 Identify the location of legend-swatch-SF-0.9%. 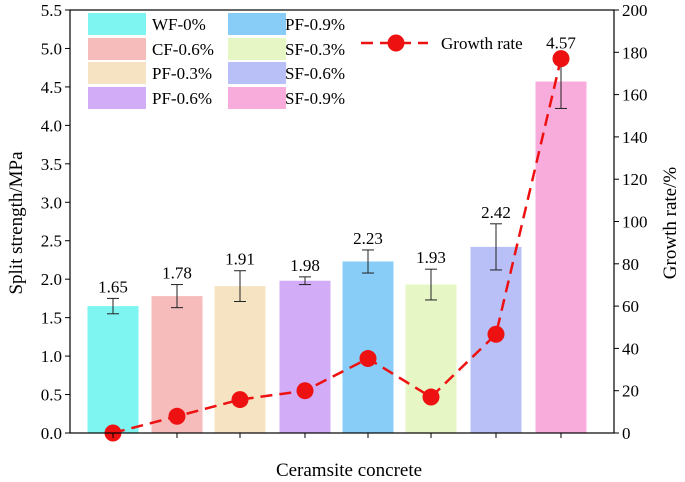
(257, 98).